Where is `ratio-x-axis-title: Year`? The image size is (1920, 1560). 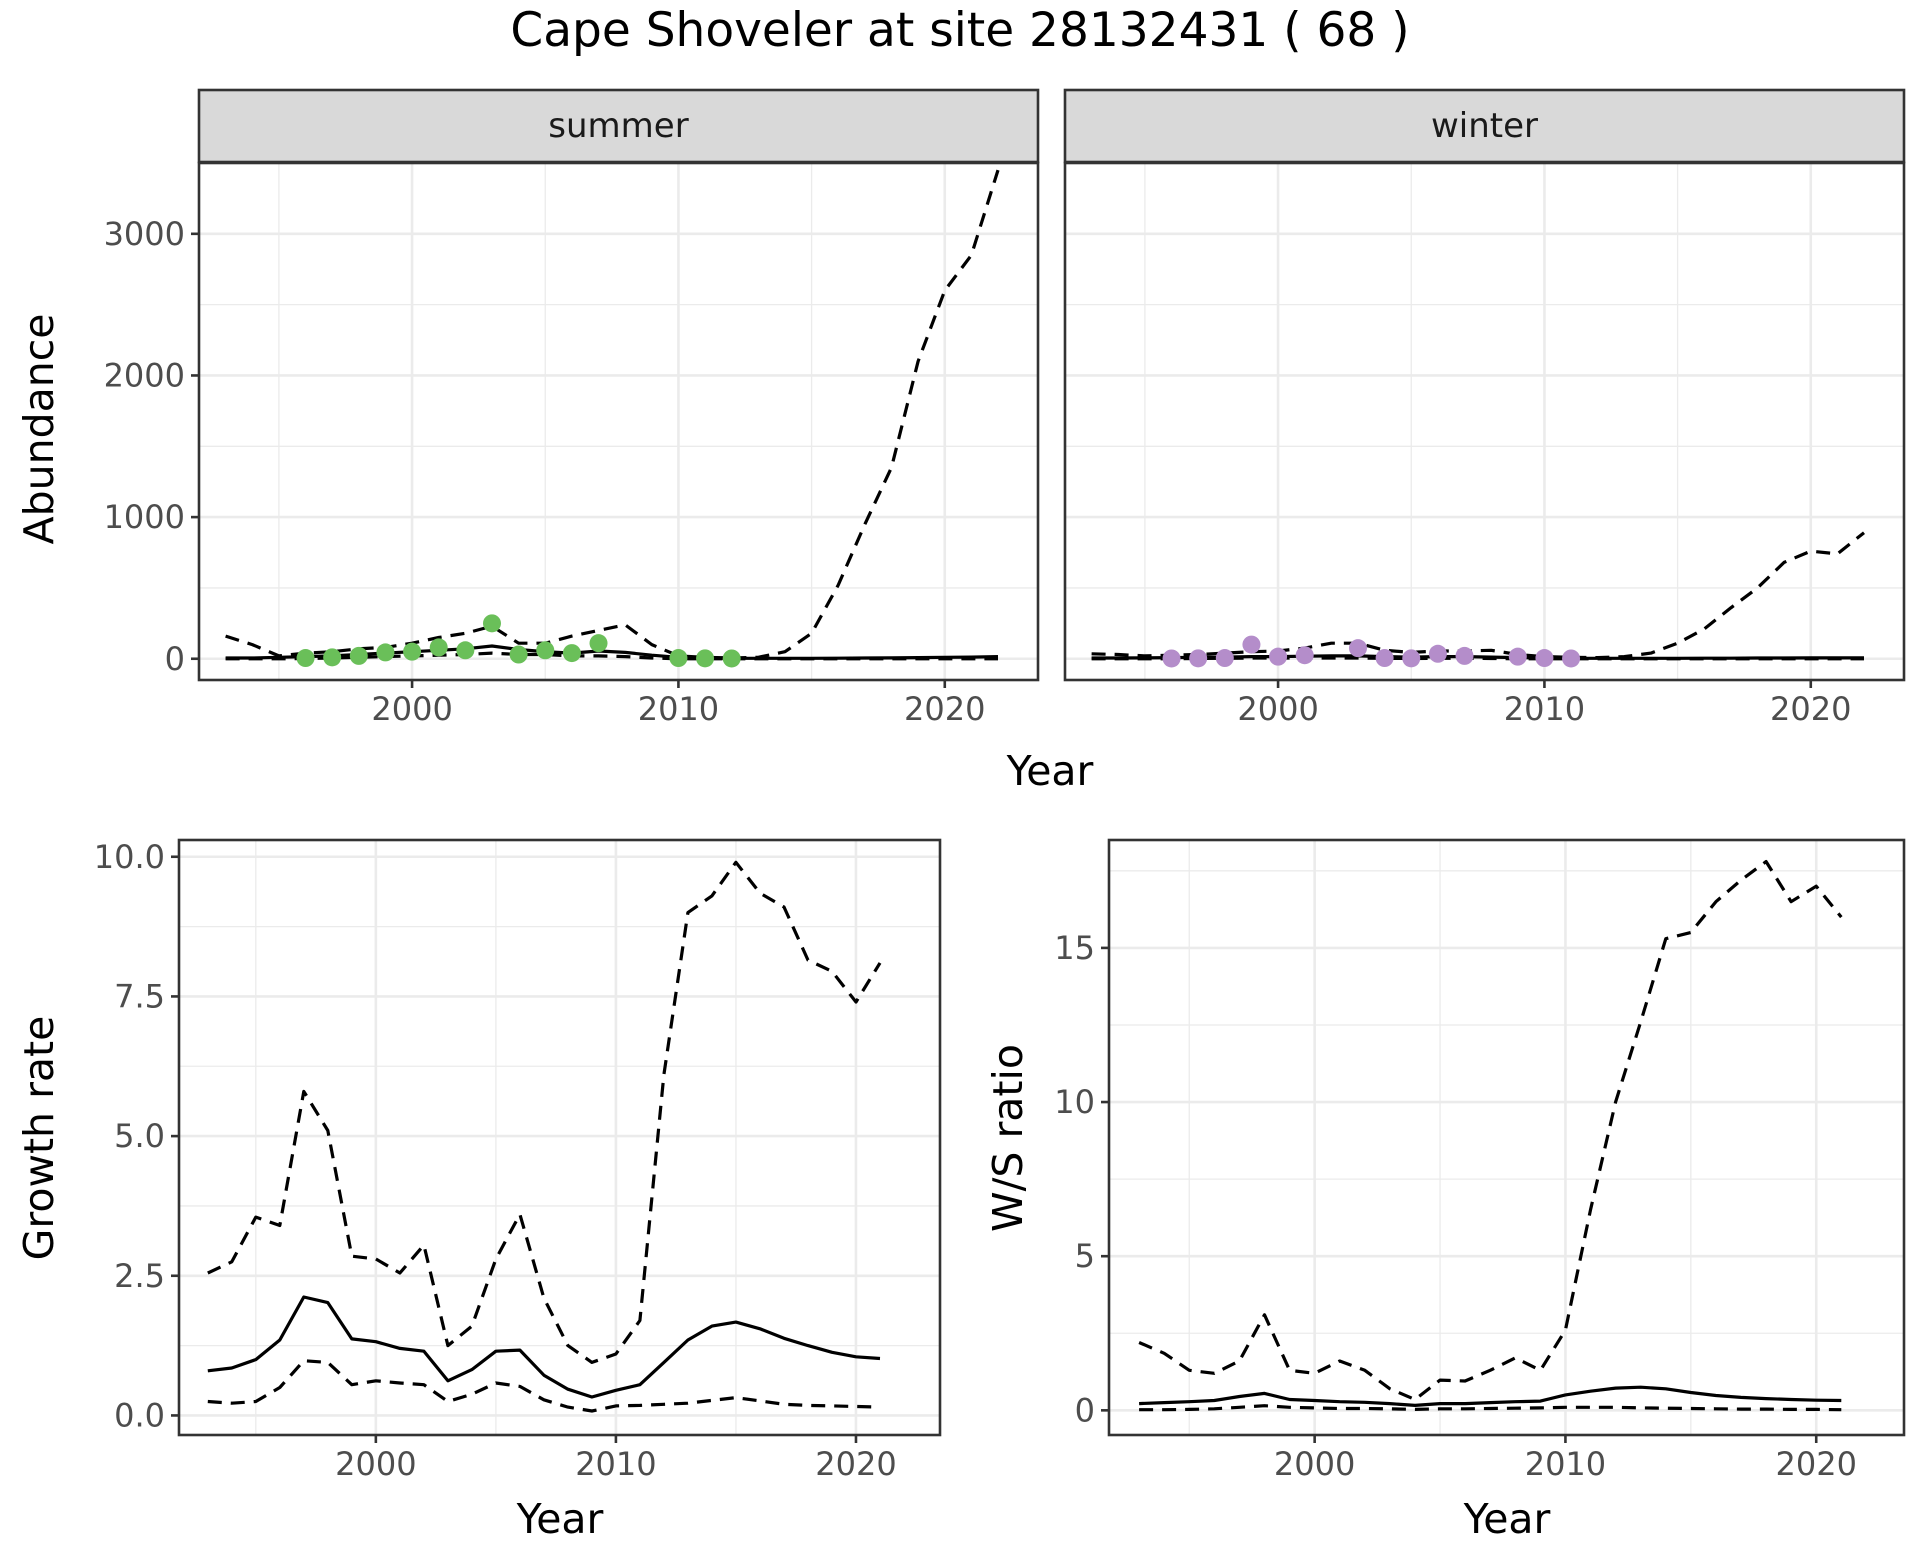 ratio-x-axis-title: Year is located at coordinates (1507, 1519).